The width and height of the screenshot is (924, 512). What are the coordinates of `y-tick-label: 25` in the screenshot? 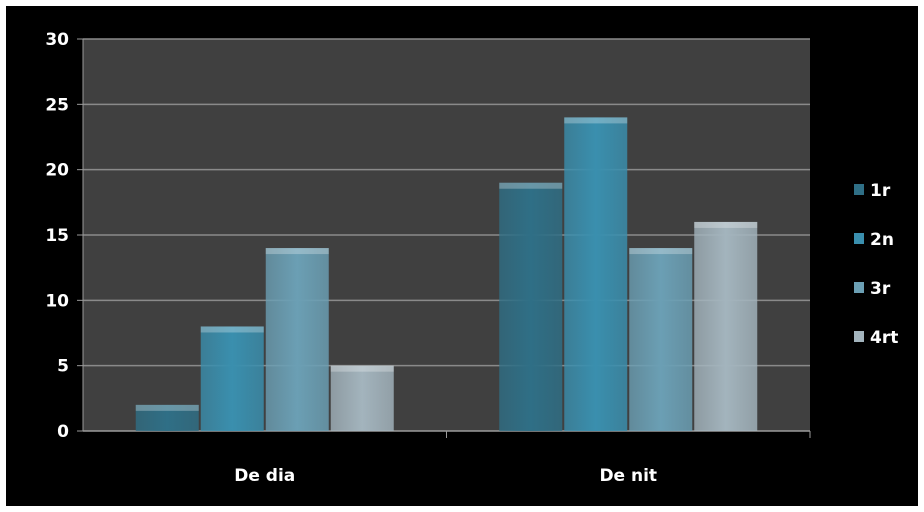 It's located at (57, 105).